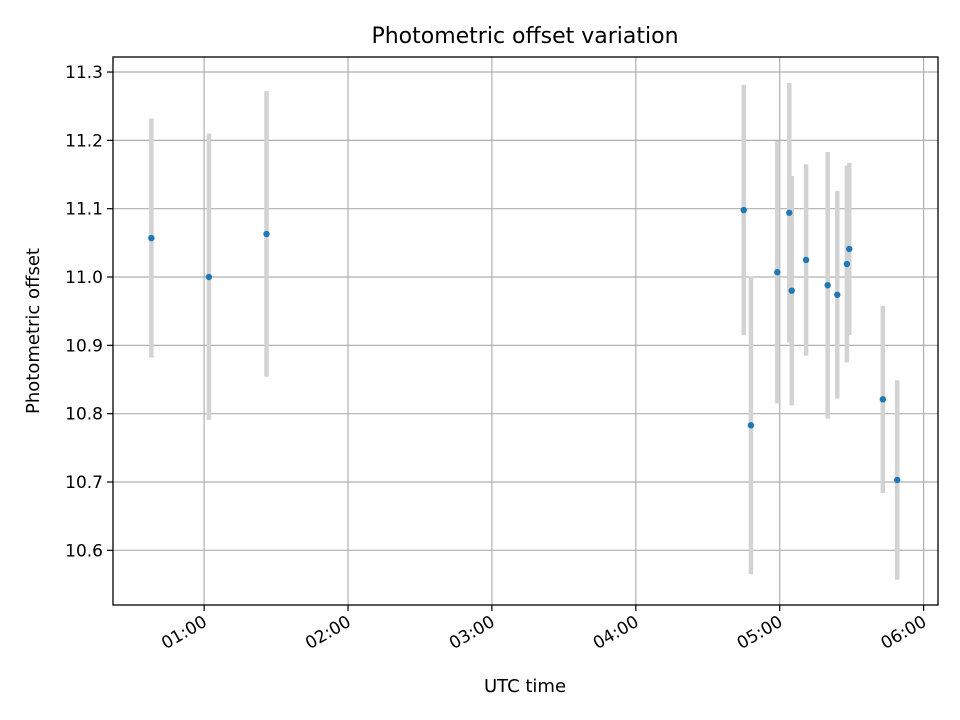 This screenshot has width=960, height=720. Describe the element at coordinates (84, 210) in the screenshot. I see `y-tick-label: 11.1` at that location.